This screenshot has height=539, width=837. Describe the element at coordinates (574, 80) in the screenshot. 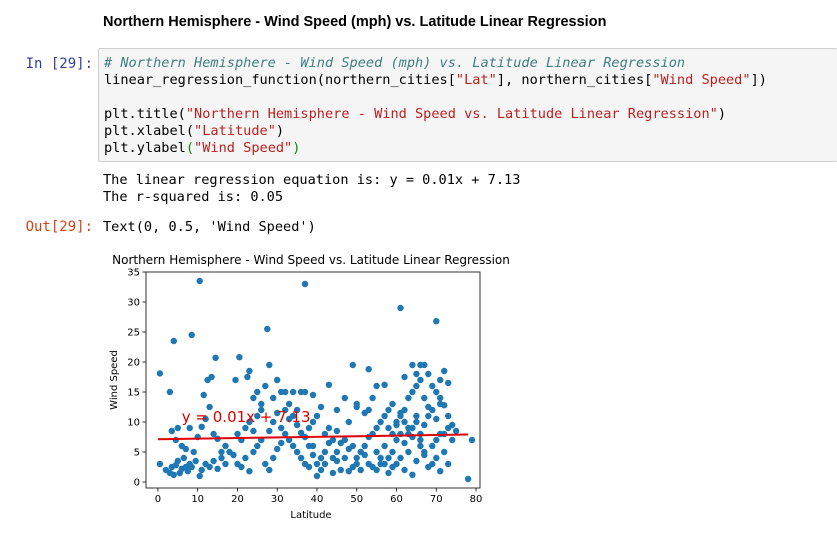

I see `code-token: ], northern_cities[` at that location.